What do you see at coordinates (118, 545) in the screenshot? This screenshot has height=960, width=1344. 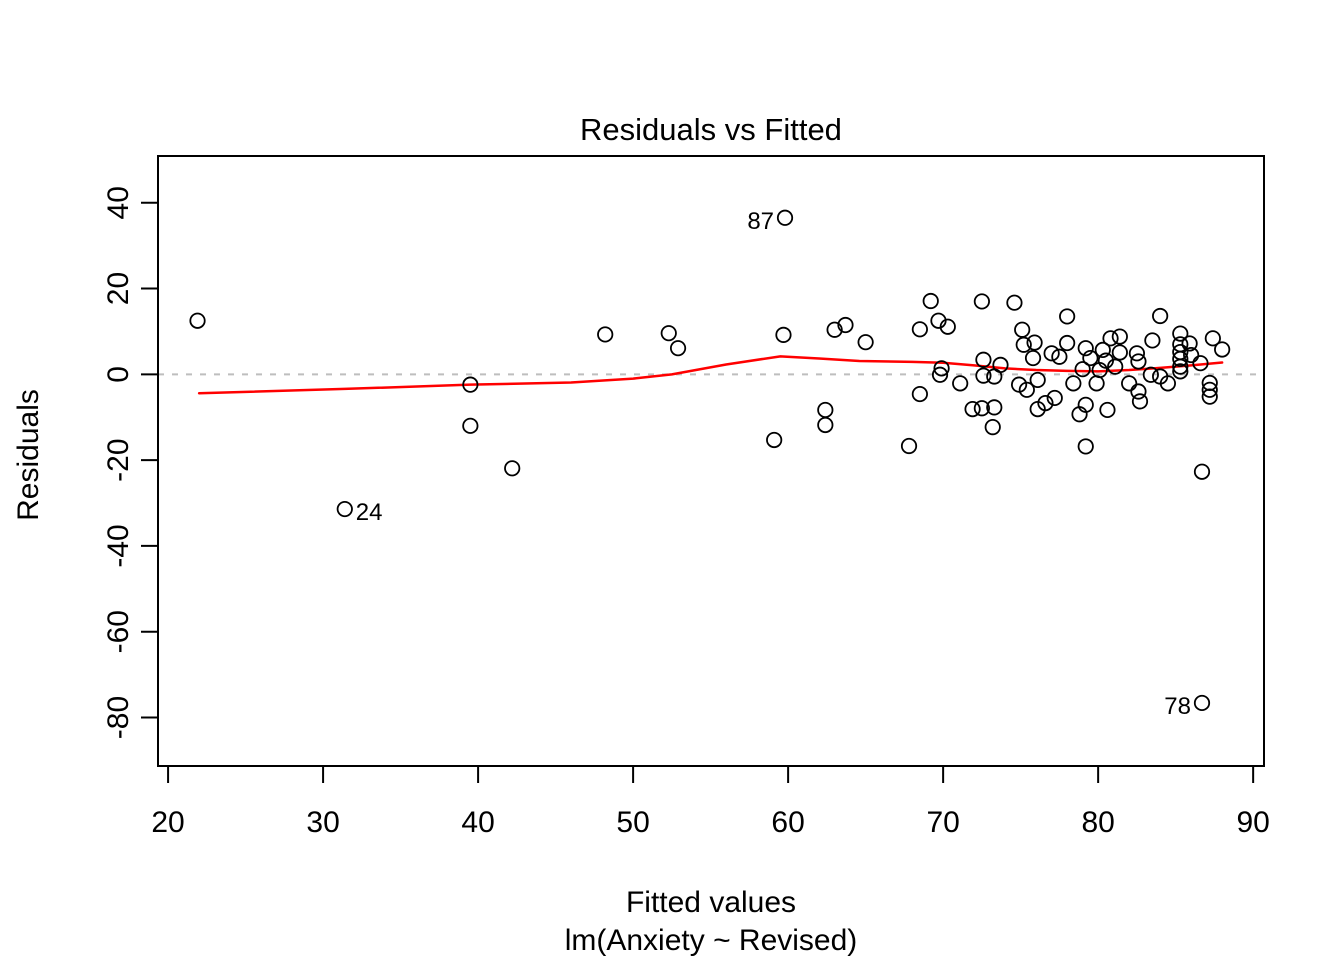 I see `y-tick-label: -40` at bounding box center [118, 545].